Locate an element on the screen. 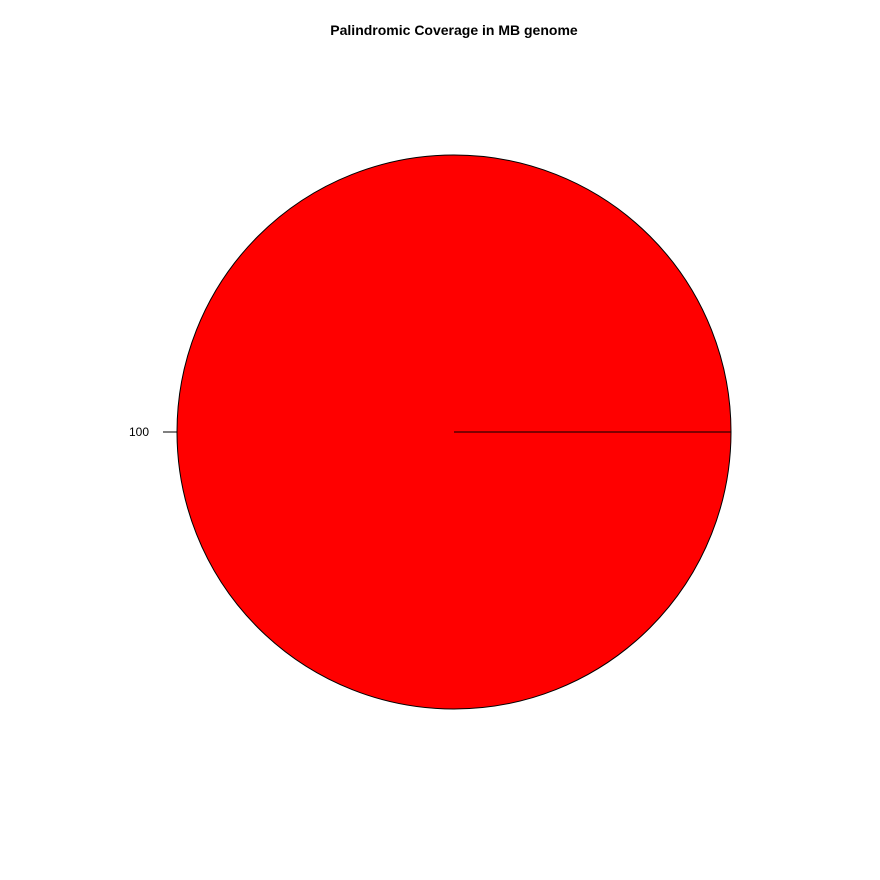 This screenshot has width=880, height=880. pie-slice-label: 100 is located at coordinates (139, 432).